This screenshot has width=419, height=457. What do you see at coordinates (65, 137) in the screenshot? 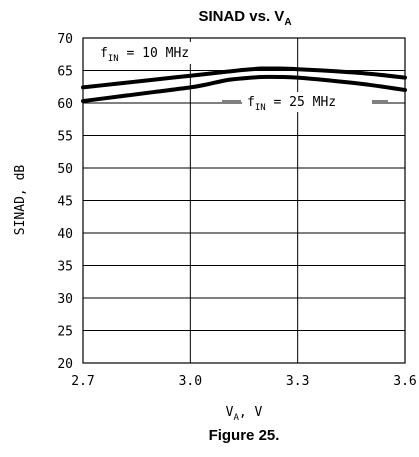
I see `y-tick-label-55: 55` at bounding box center [65, 137].